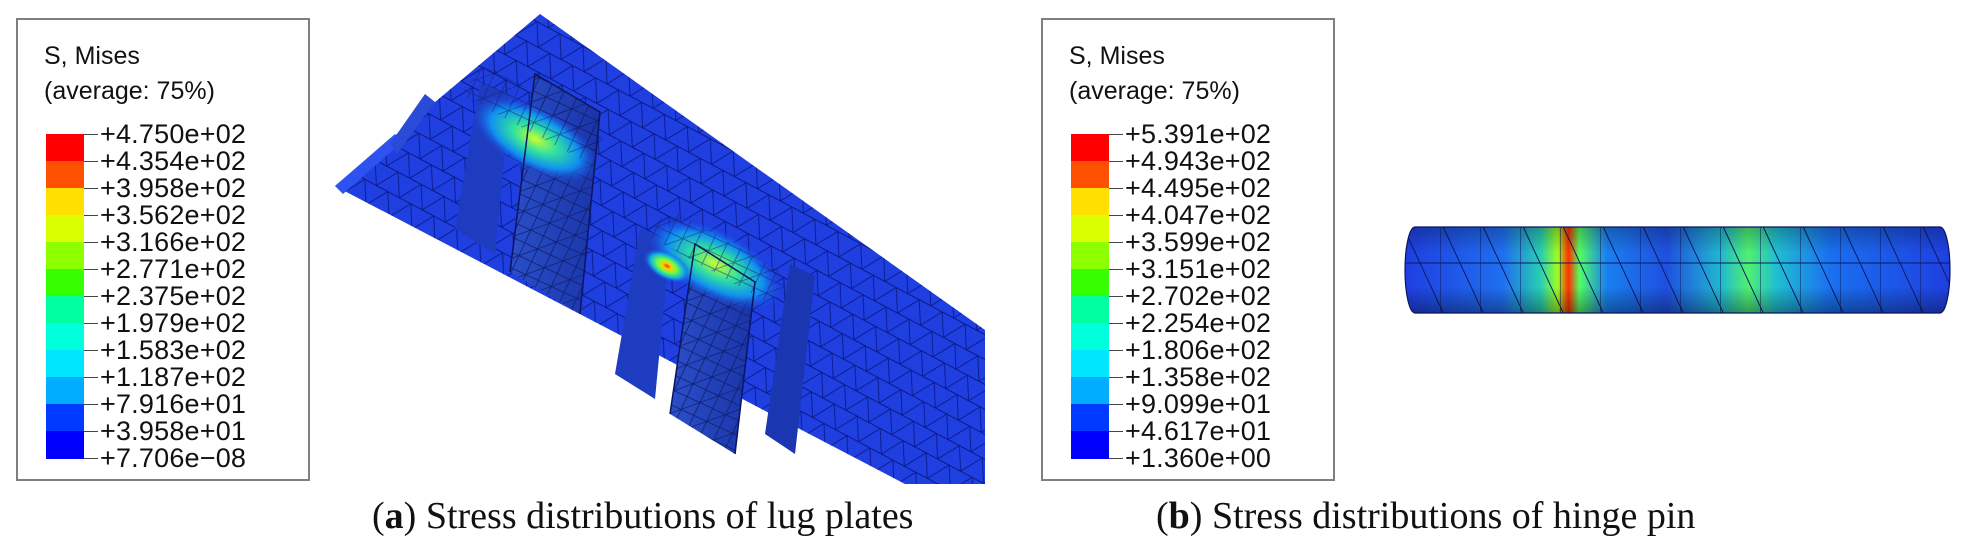  Describe the element at coordinates (1198, 188) in the screenshot. I see `colorbar-tick-label: +4.495e+02` at that location.